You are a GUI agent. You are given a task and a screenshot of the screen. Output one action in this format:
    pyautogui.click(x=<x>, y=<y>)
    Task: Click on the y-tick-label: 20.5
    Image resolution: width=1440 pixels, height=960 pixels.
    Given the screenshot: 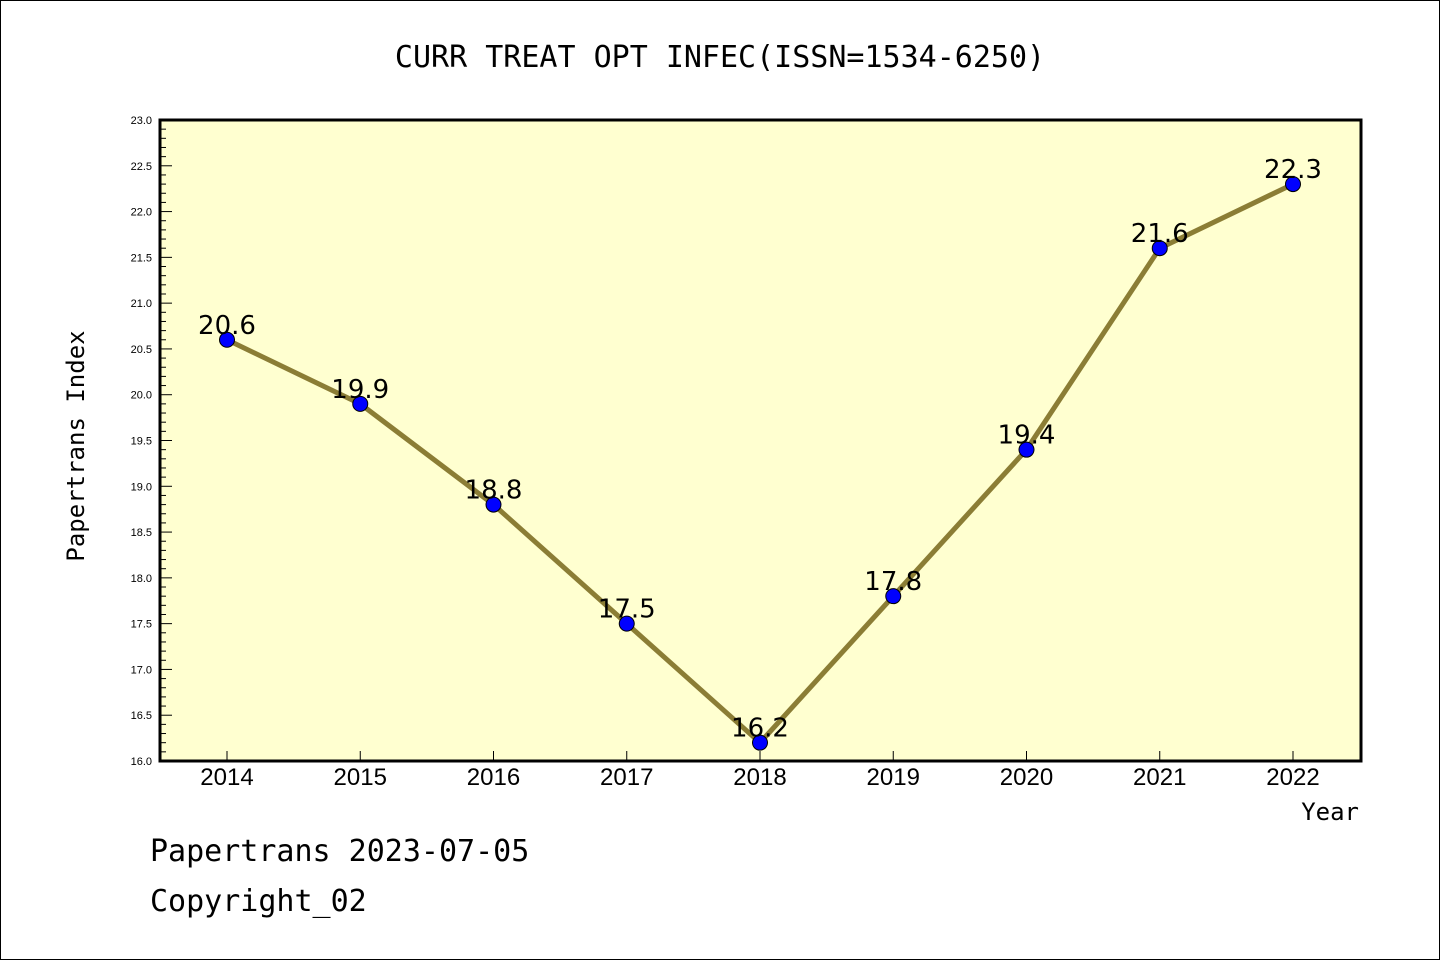 What is the action you would take?
    pyautogui.click(x=141, y=350)
    